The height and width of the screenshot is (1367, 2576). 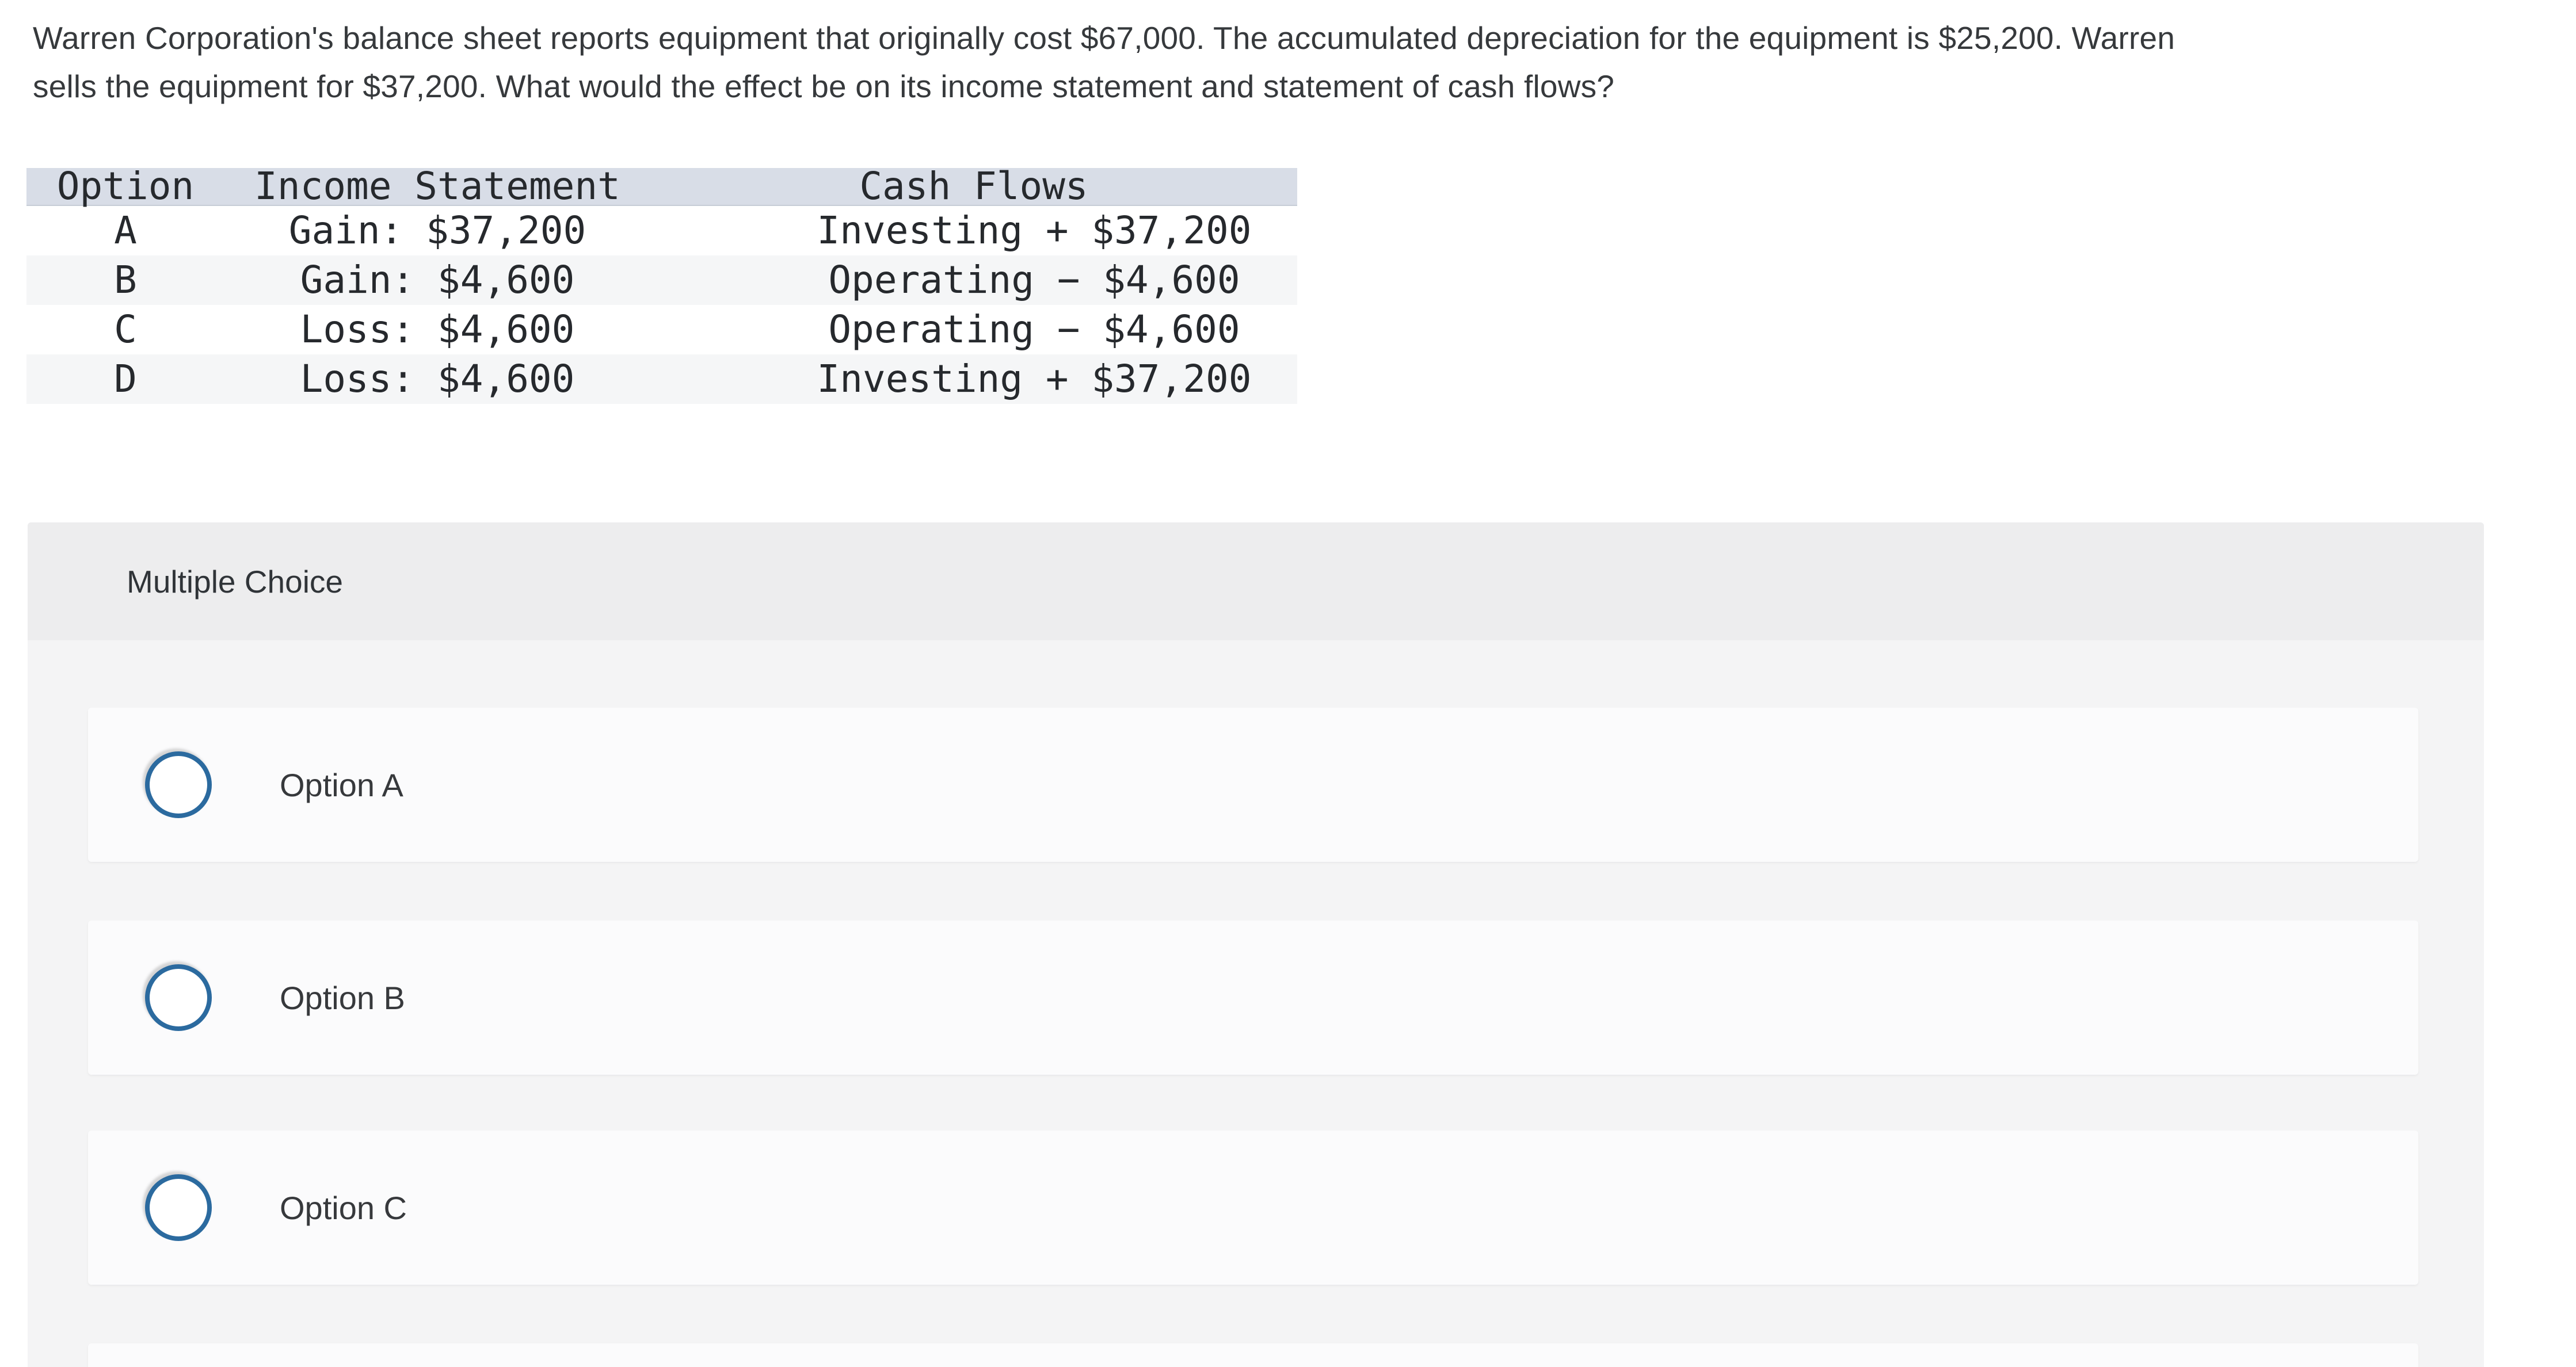 I want to click on table-row: C Loss: $4,600 Operating − $4,600, so click(x=661, y=329).